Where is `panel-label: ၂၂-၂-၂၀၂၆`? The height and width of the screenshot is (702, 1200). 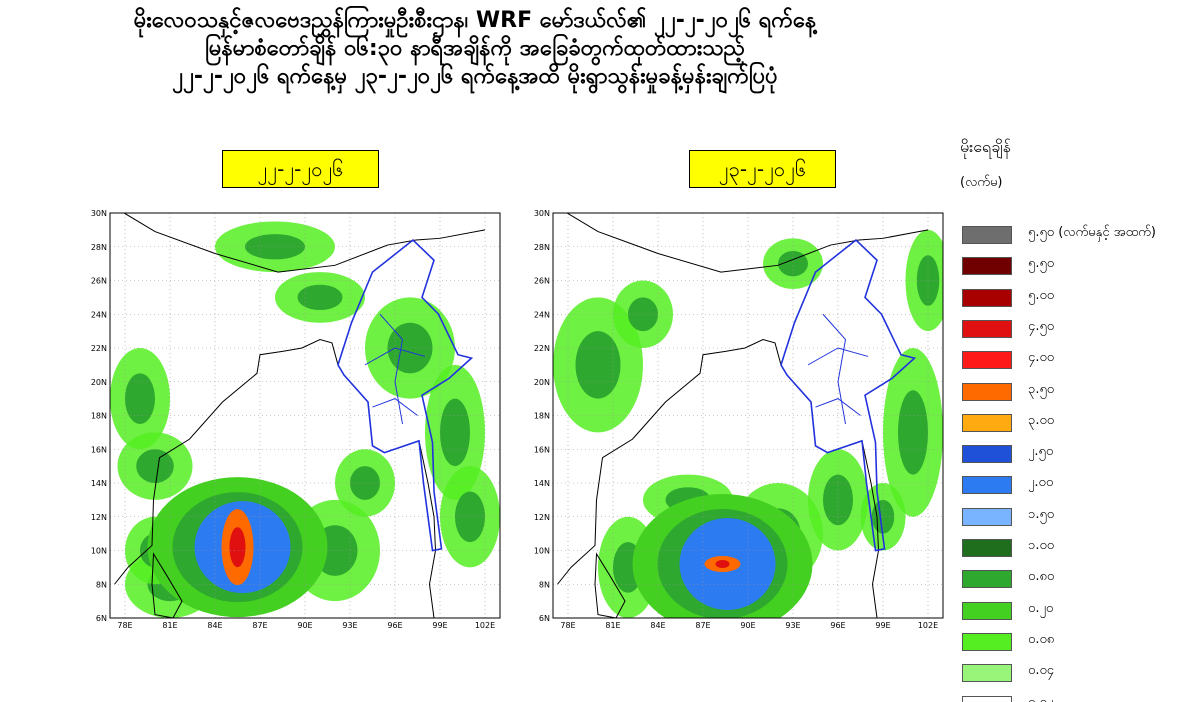
panel-label: ၂၂-၂-၂၀၂၆ is located at coordinates (300, 169).